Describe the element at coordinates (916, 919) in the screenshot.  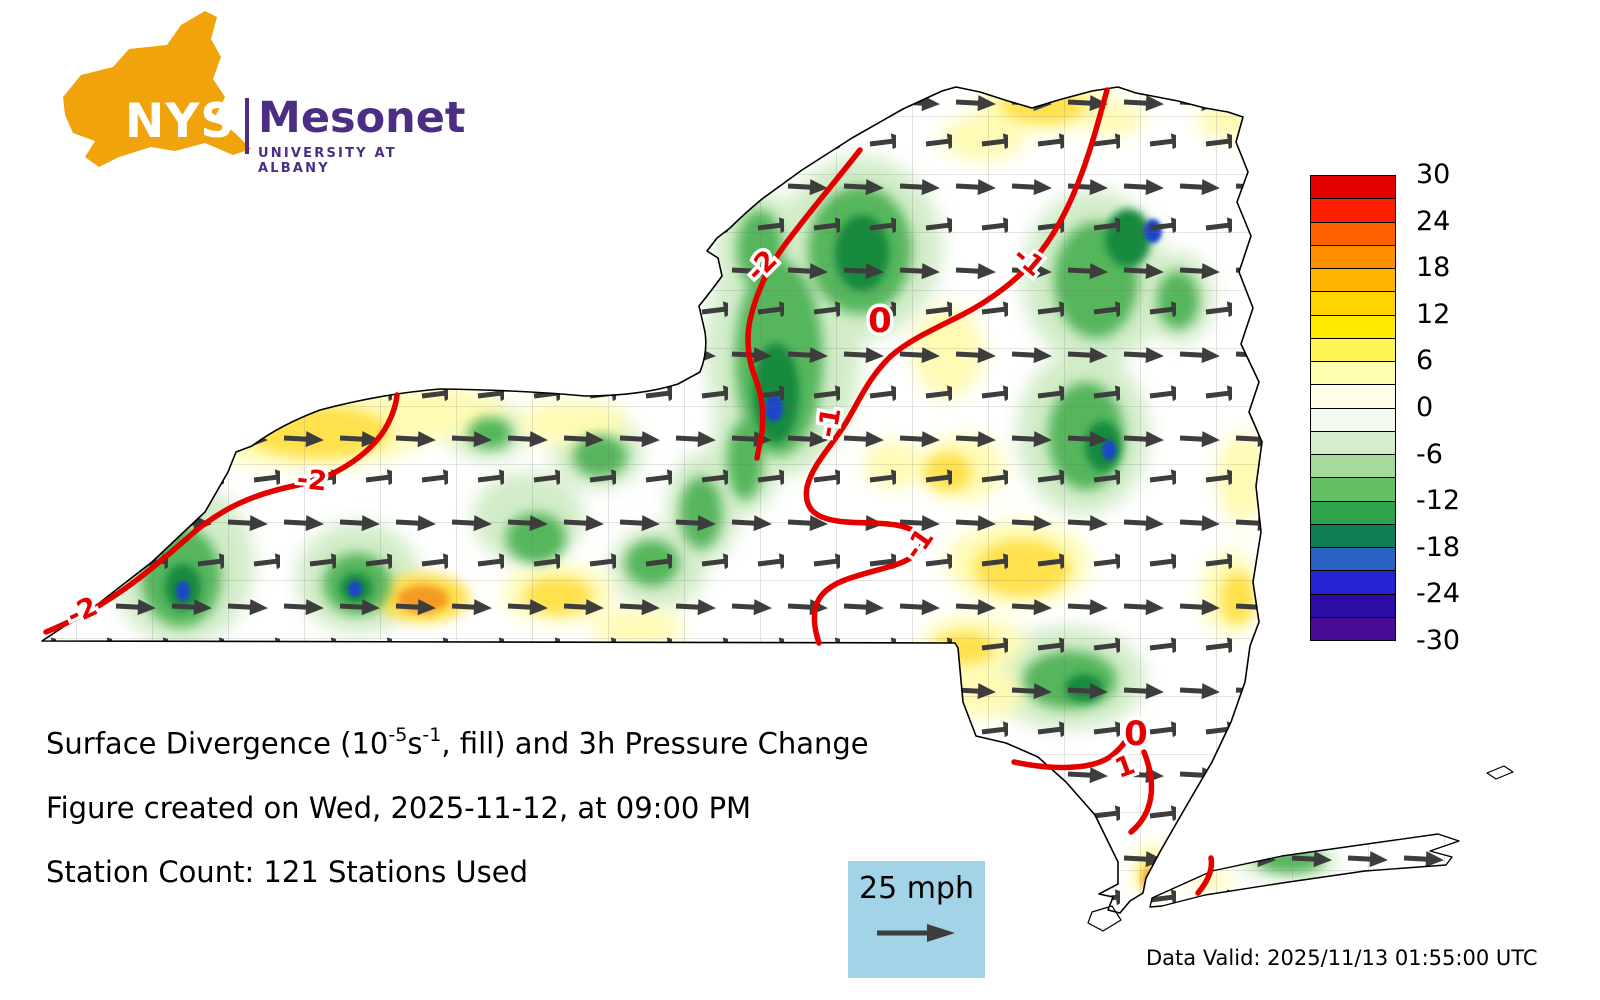
I see `wind-speed-legend: 25 mph` at that location.